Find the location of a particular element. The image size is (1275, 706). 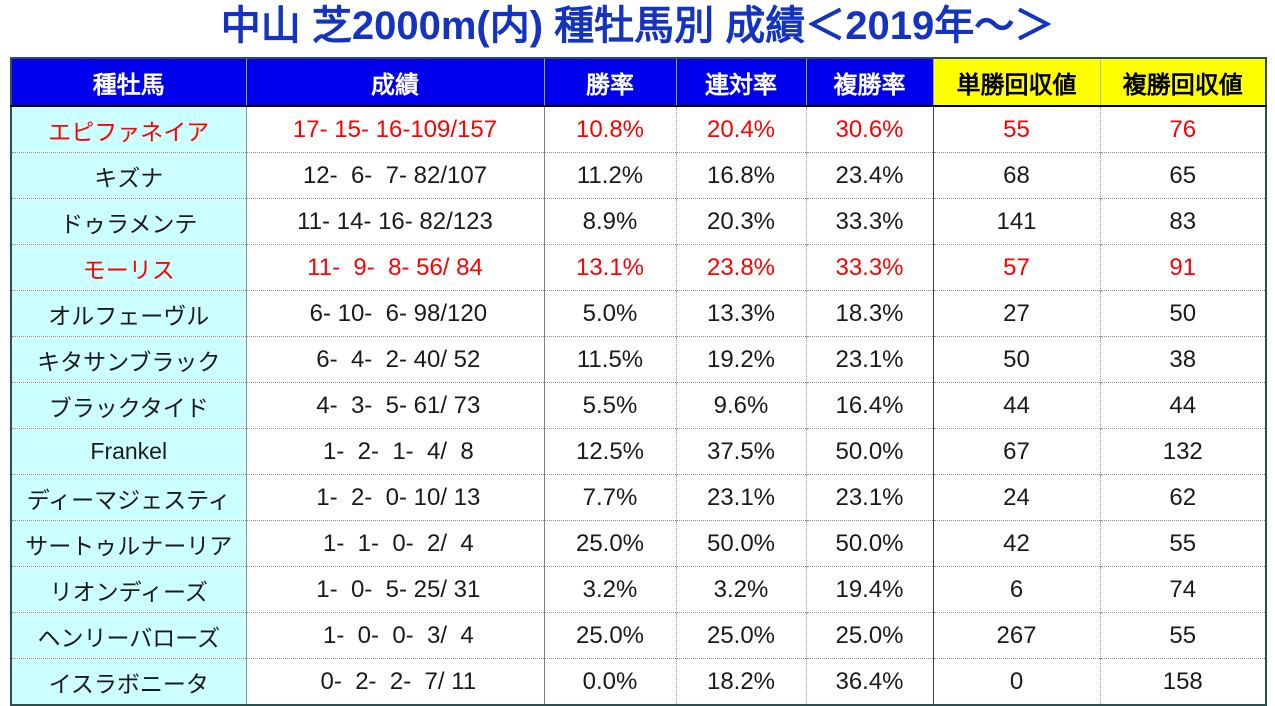

cell-show-rate: 23.4% is located at coordinates (869, 175).